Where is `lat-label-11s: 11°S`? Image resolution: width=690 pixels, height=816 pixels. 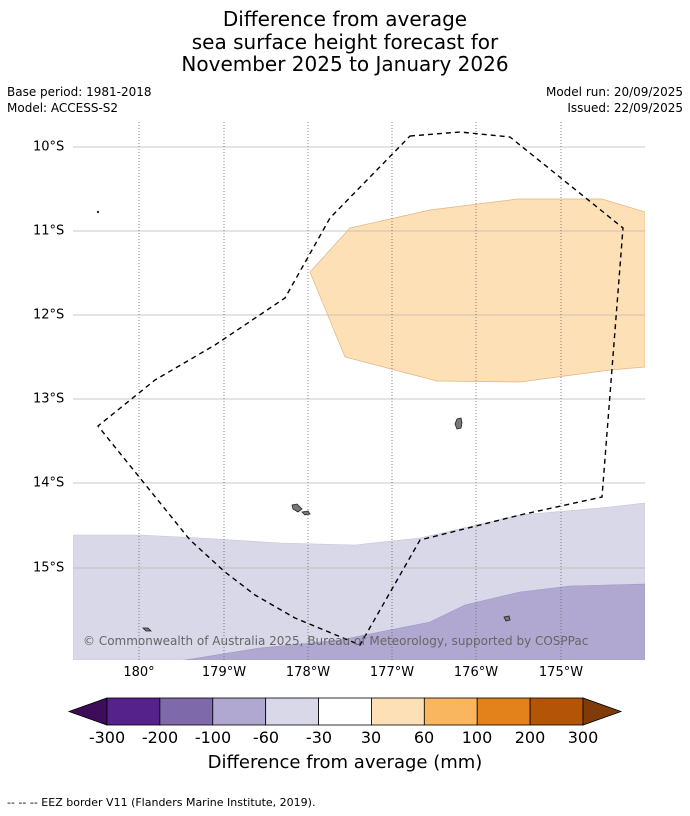 lat-label-11s: 11°S is located at coordinates (49, 231).